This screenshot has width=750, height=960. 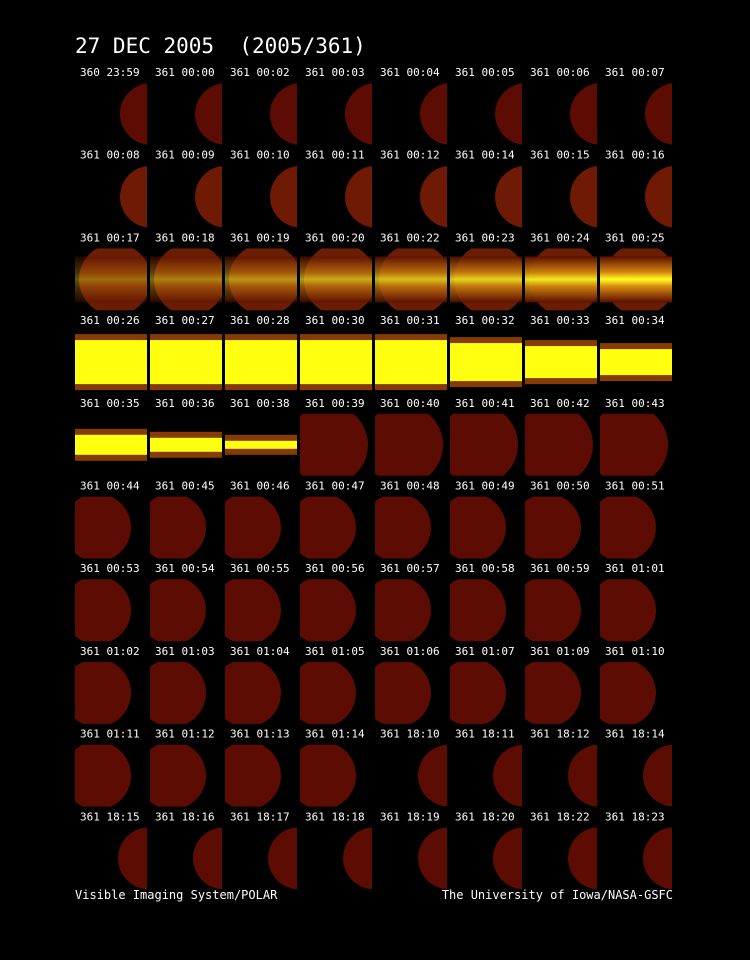 What do you see at coordinates (185, 320) in the screenshot?
I see `frame-label: 361 00:27` at bounding box center [185, 320].